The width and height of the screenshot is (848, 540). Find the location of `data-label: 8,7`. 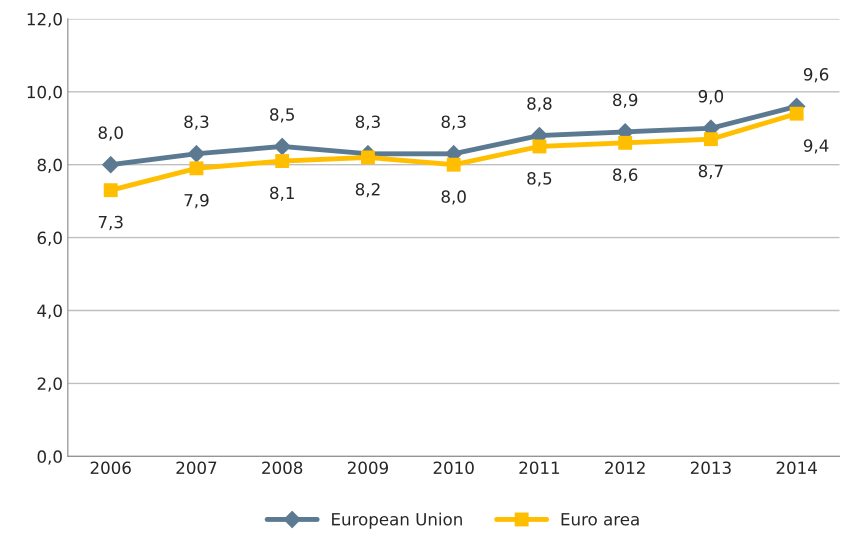

data-label: 8,7 is located at coordinates (710, 172).